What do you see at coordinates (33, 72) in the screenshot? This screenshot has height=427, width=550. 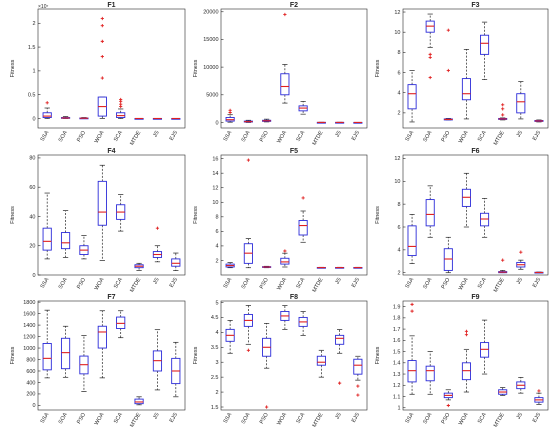 I see `y-tick-label: 1` at bounding box center [33, 72].